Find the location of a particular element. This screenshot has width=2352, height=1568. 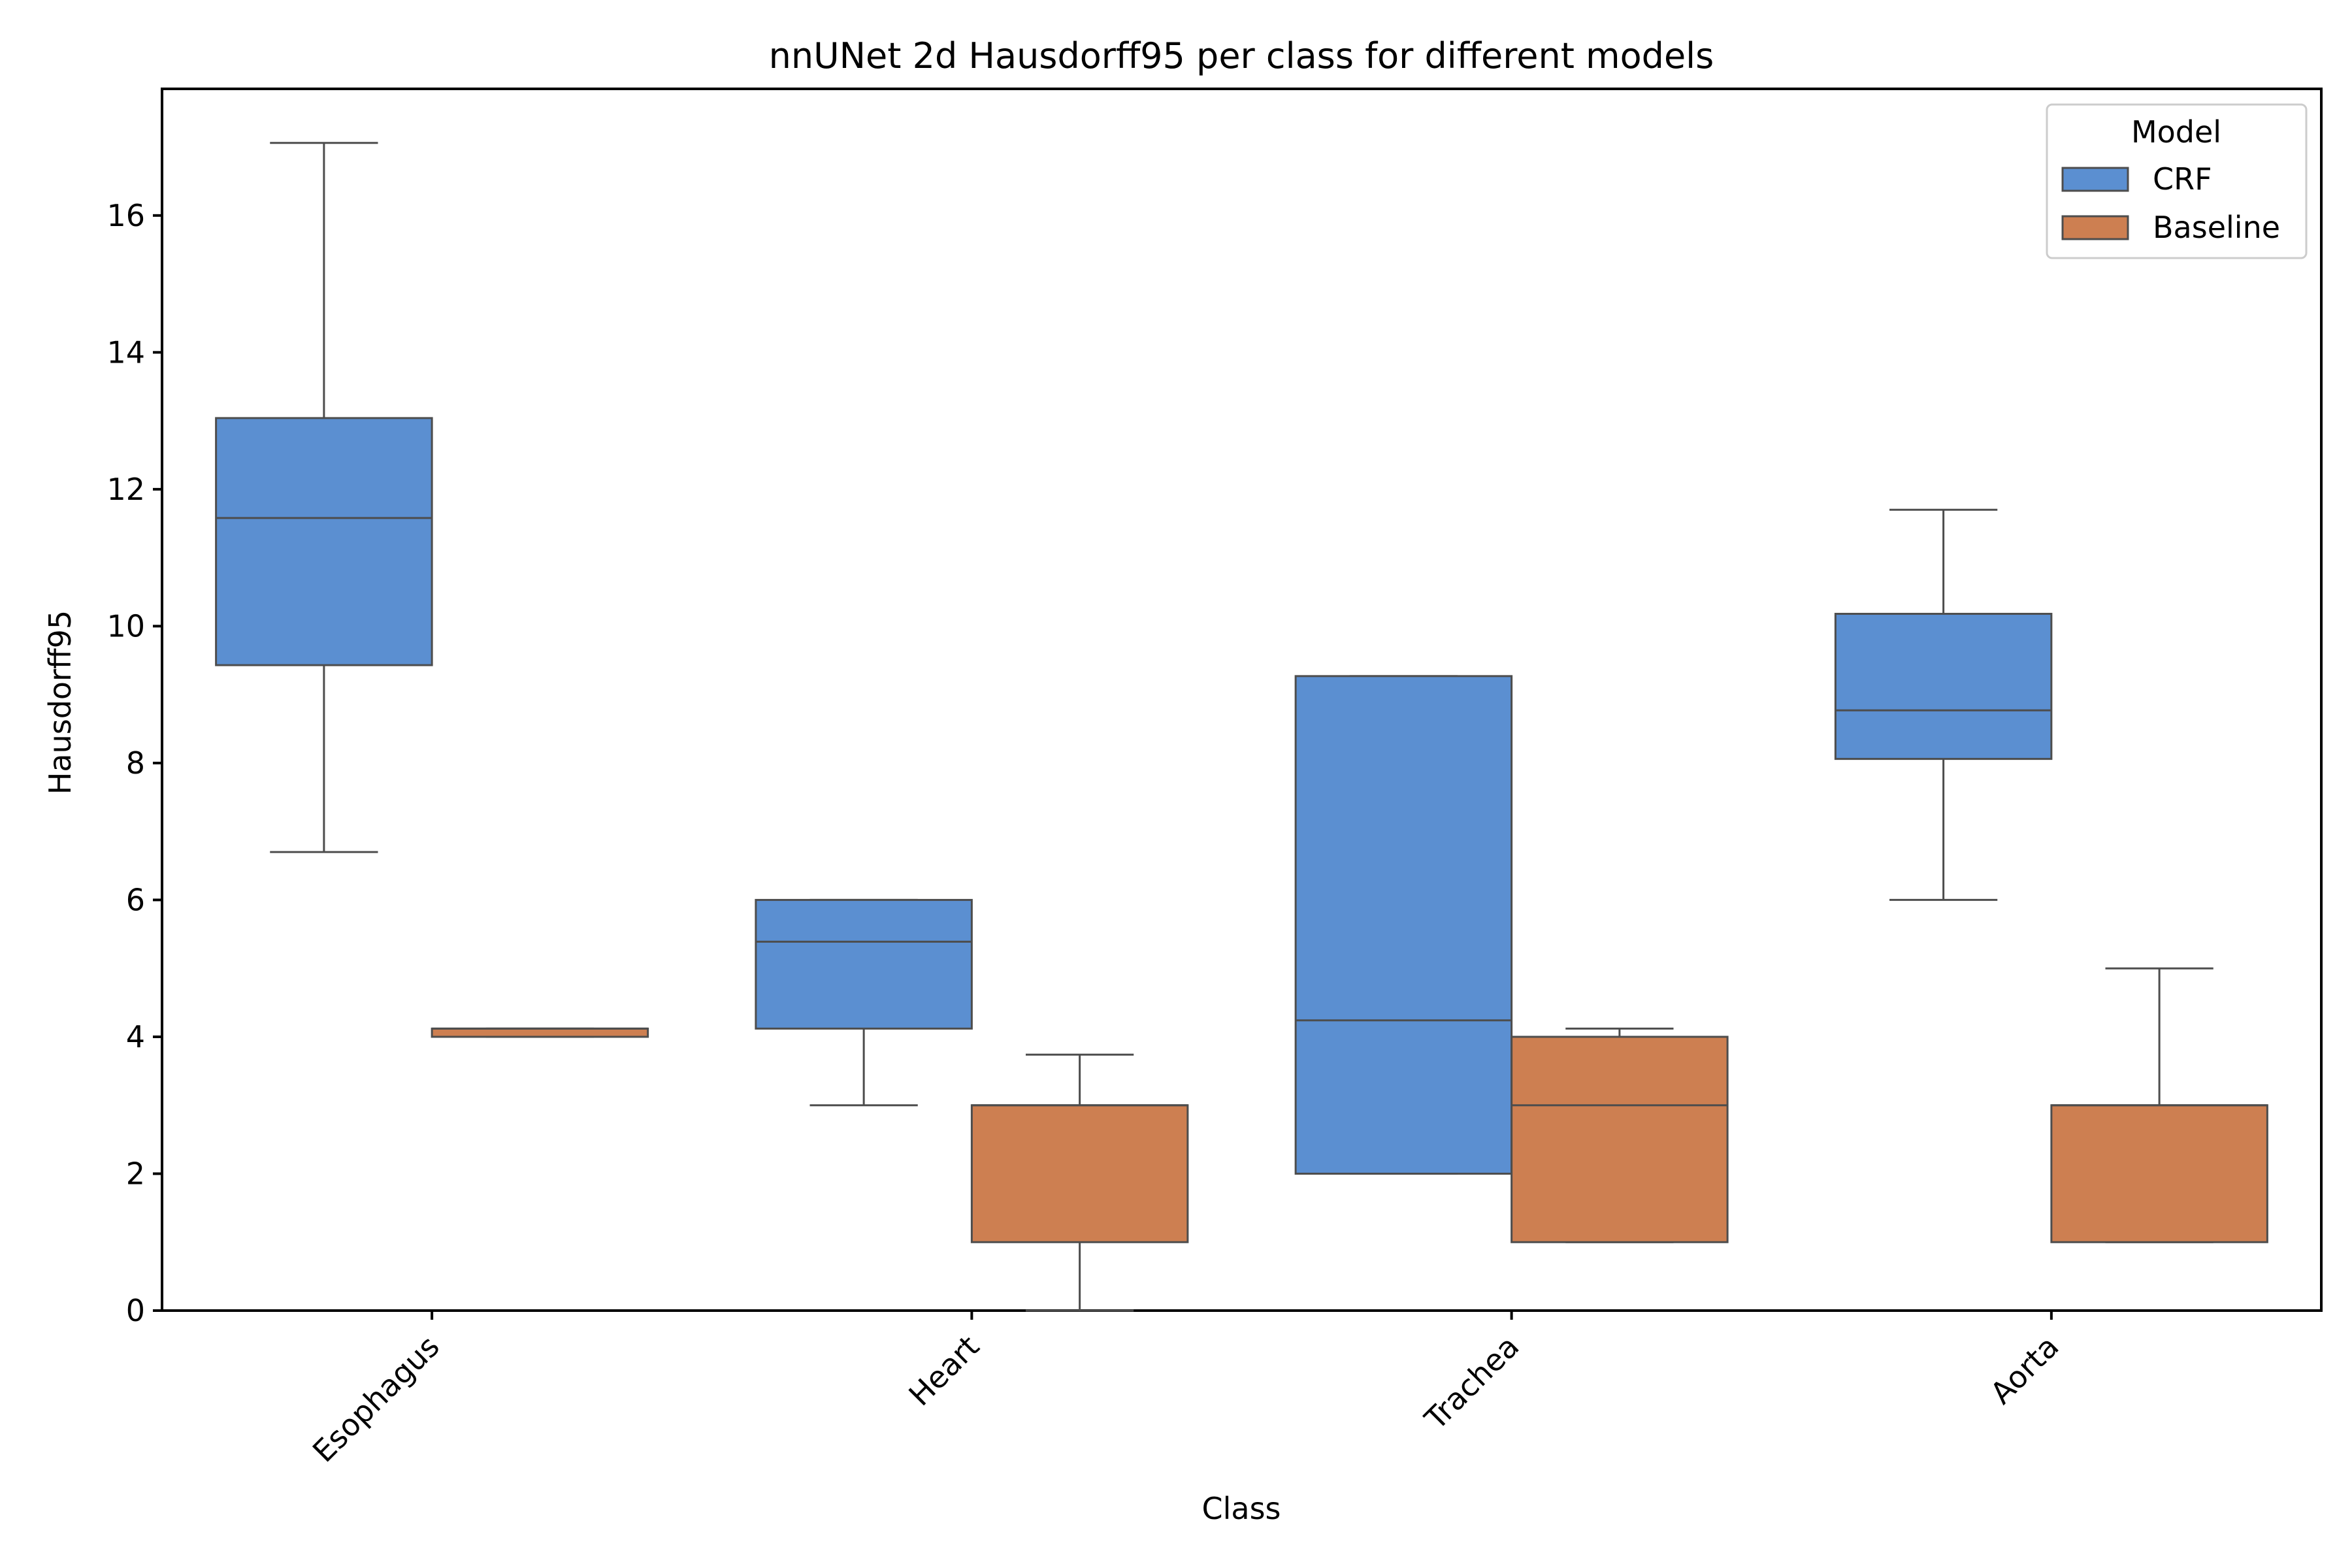

box-crf-heart is located at coordinates (864, 1002).